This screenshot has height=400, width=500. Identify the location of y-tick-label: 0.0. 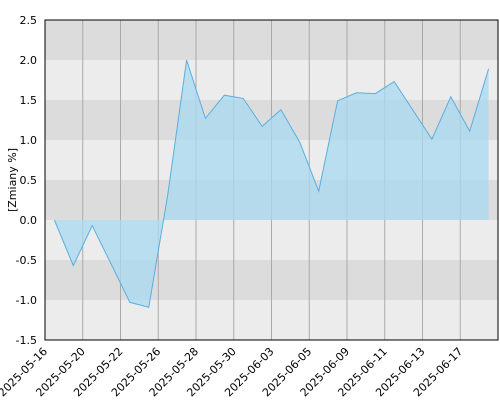
(29, 220).